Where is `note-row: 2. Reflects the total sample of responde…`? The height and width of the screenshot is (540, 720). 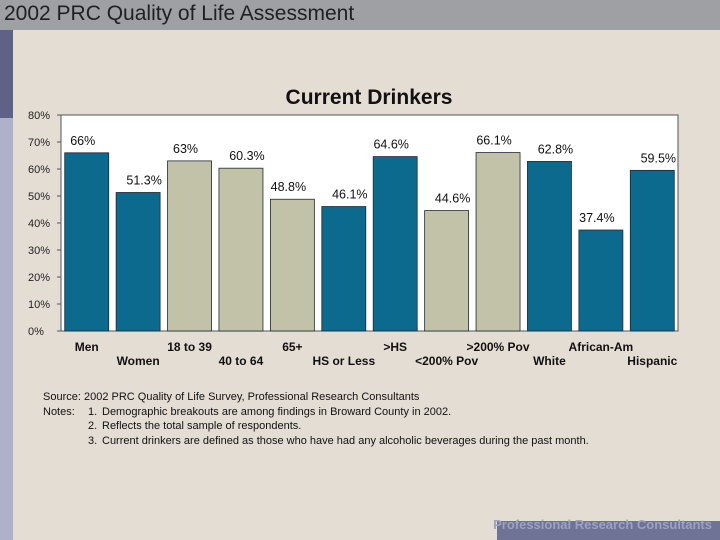 note-row: 2. Reflects the total sample of responde… is located at coordinates (316, 426).